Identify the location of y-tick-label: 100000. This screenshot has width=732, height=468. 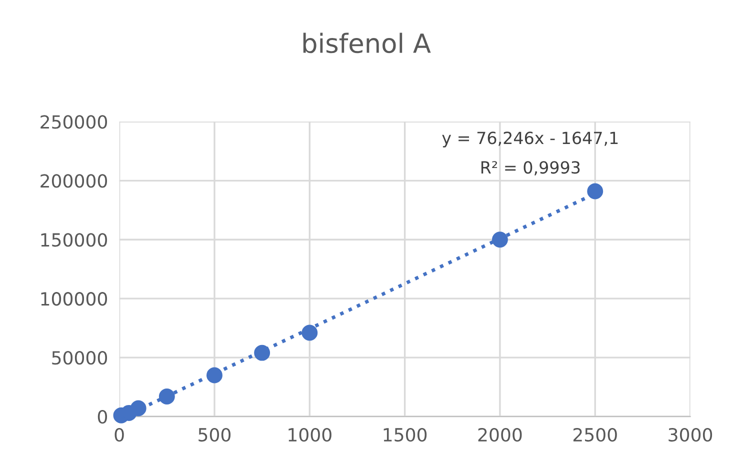
(74, 299).